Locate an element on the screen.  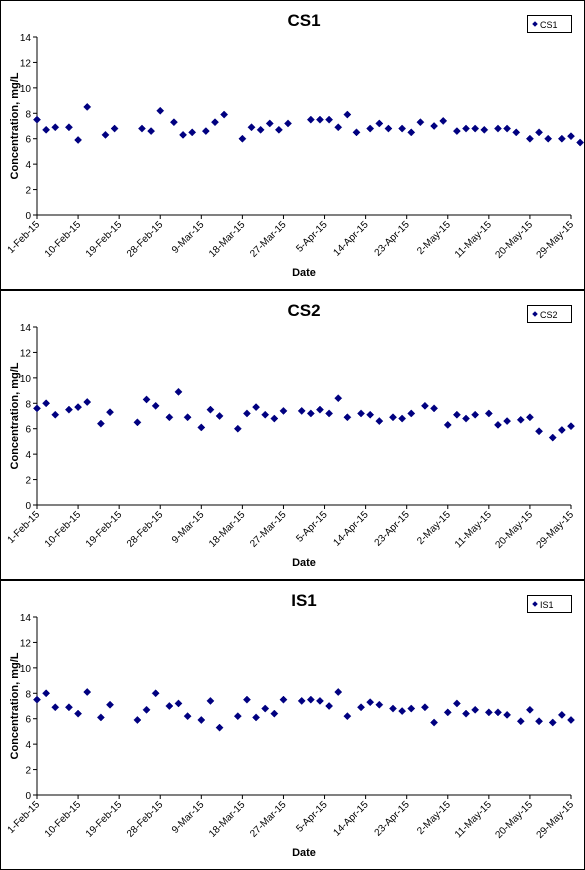
legend-label: CS1 is located at coordinates (549, 25).